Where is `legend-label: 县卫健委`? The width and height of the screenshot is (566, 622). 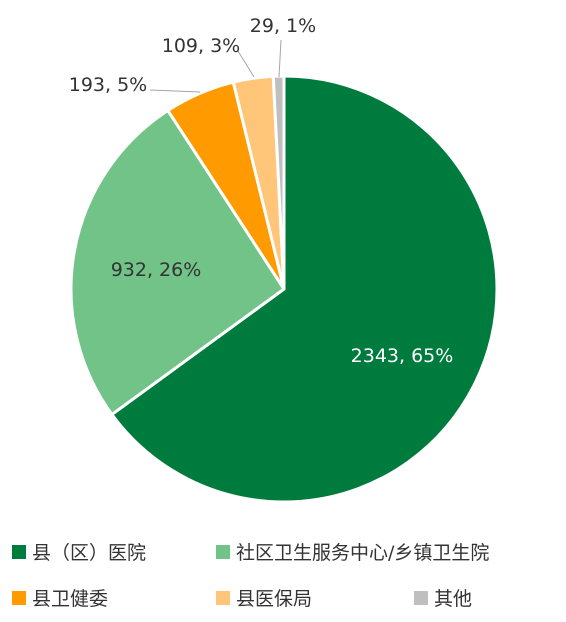
legend-label: 县卫健委 is located at coordinates (70, 599).